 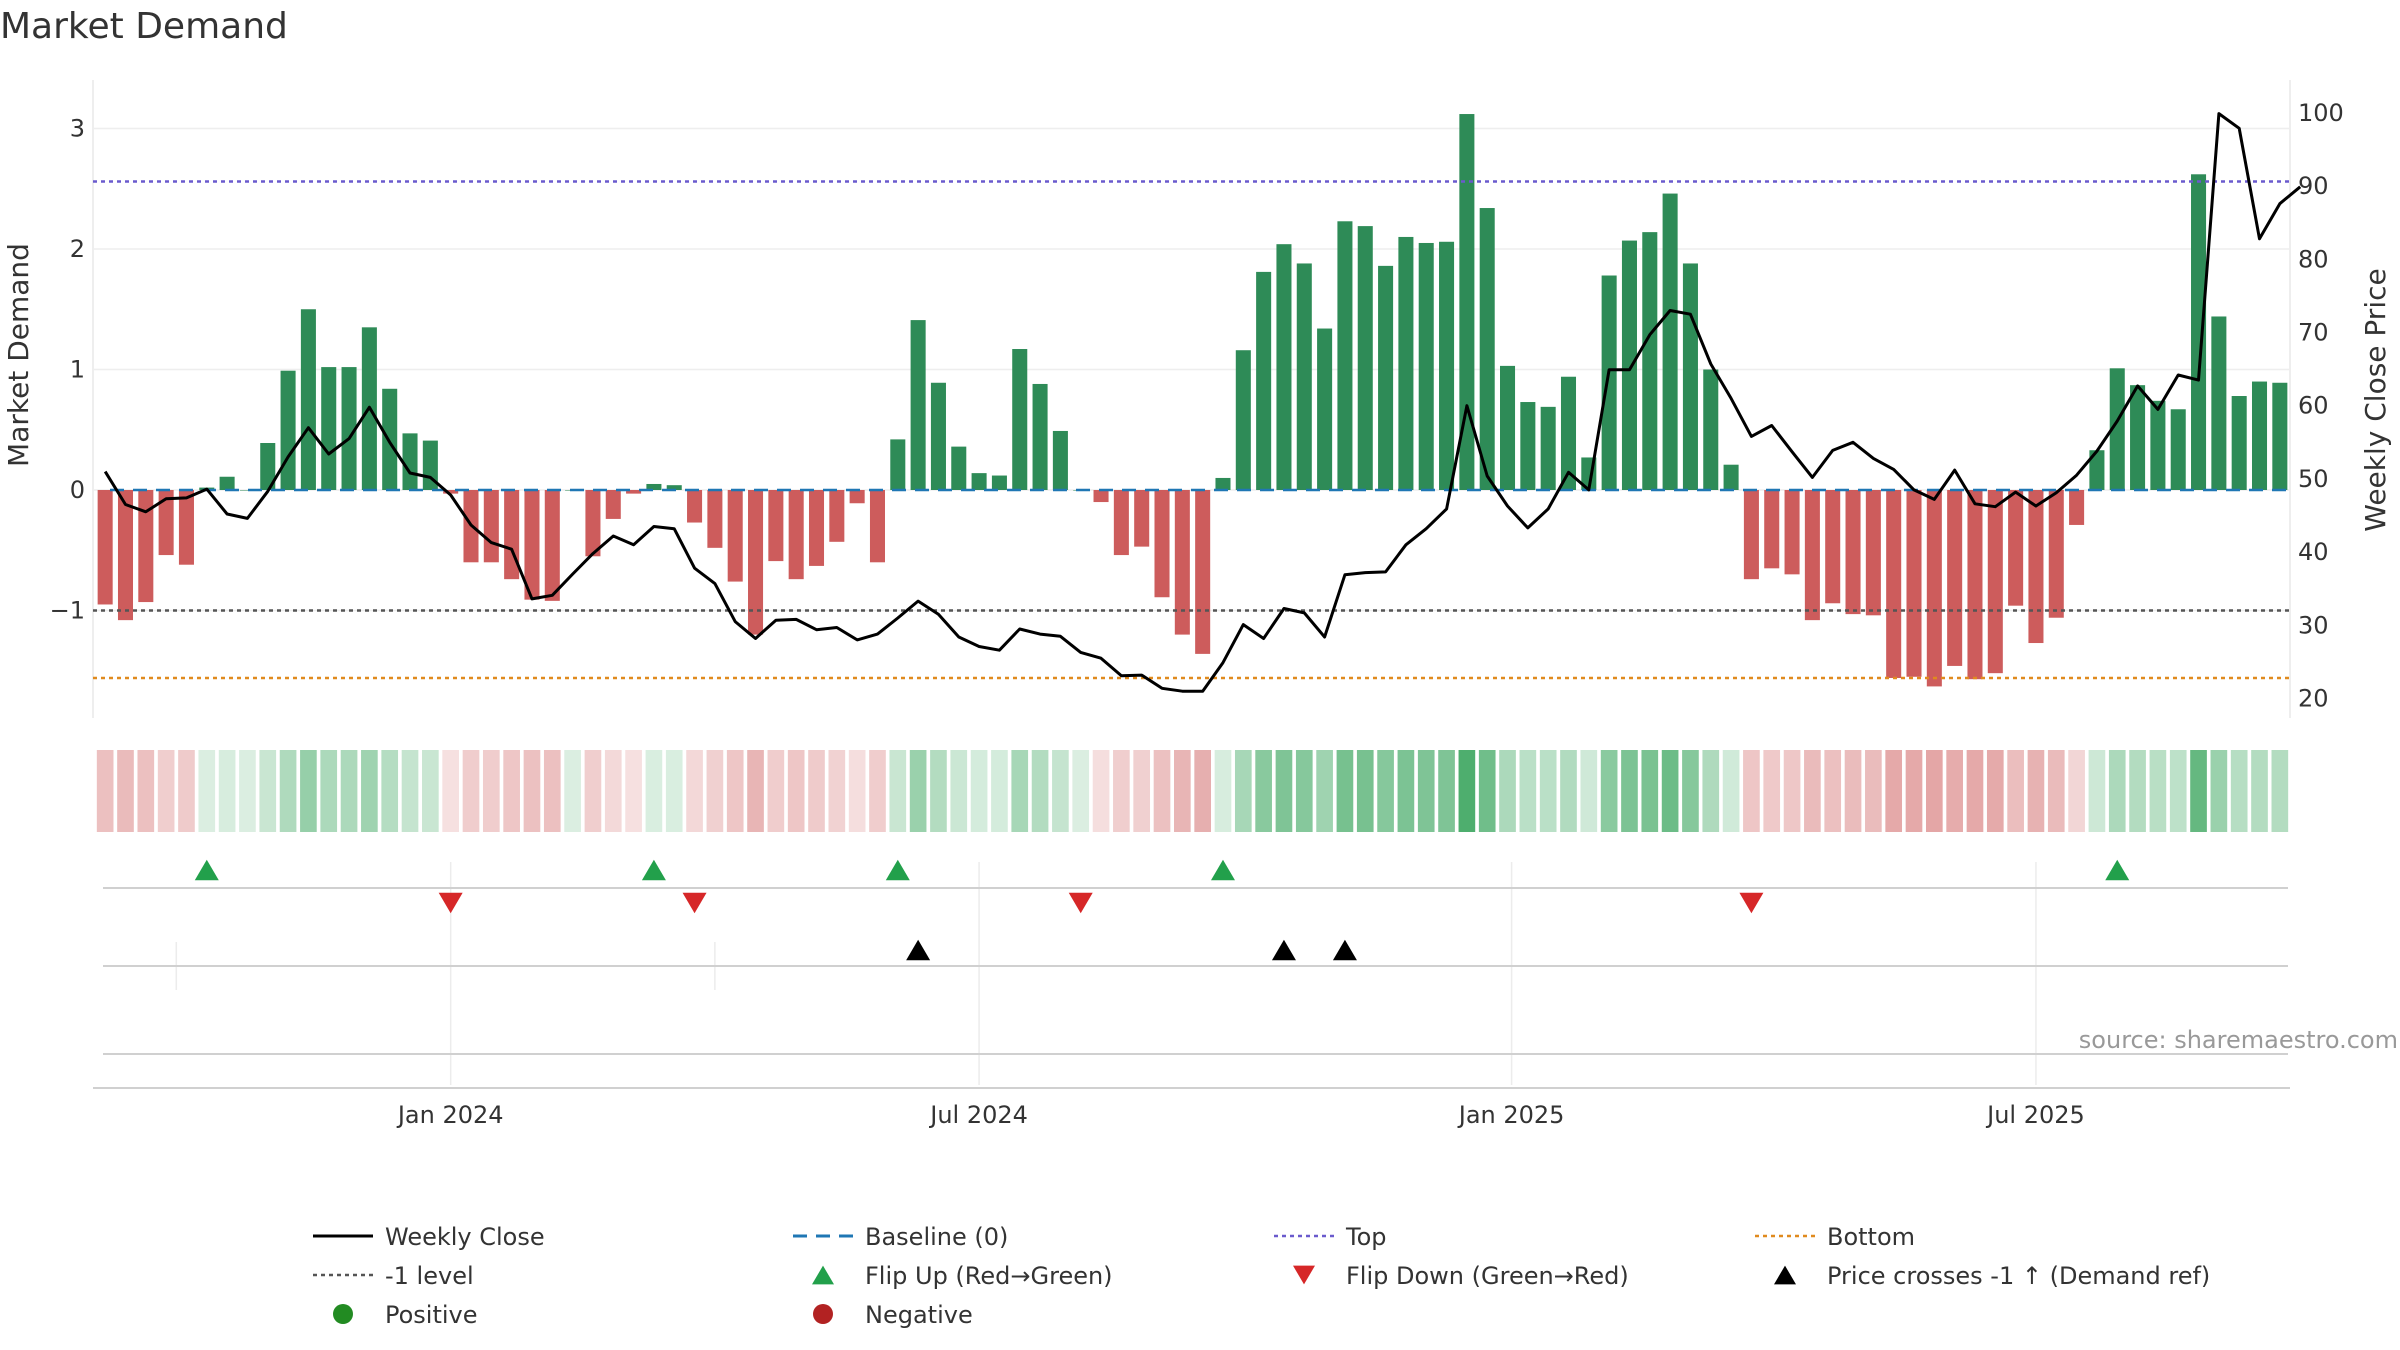 What do you see at coordinates (18, 355) in the screenshot?
I see `y-axis-label: Market Demand` at bounding box center [18, 355].